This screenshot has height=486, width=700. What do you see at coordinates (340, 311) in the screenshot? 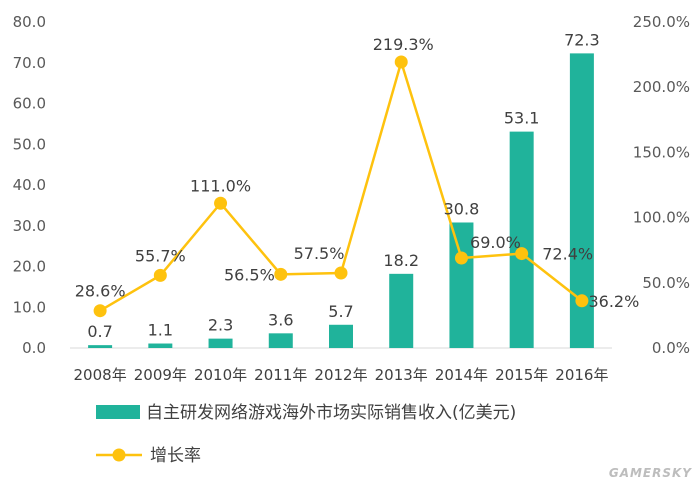
I see `bar-value-label: 5.7` at bounding box center [340, 311].